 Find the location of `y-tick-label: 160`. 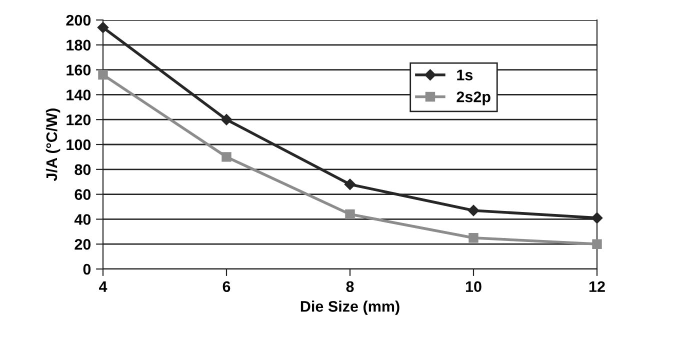

y-tick-label: 160 is located at coordinates (78, 70).